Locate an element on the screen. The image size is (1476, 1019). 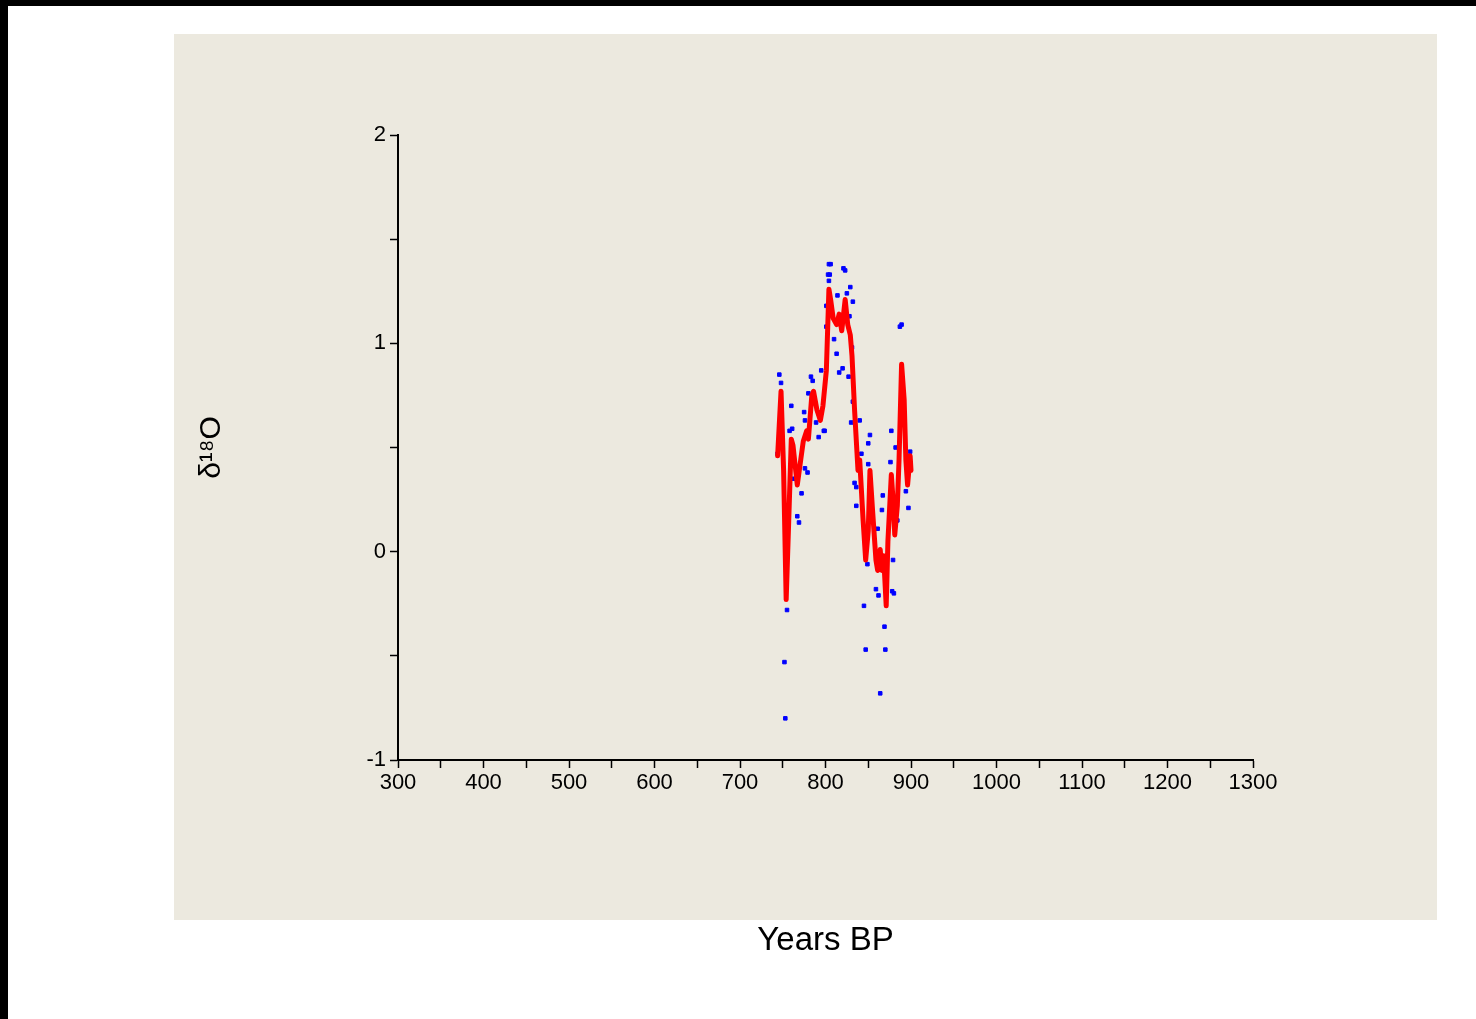
x-tick-label: 600 is located at coordinates (654, 782).